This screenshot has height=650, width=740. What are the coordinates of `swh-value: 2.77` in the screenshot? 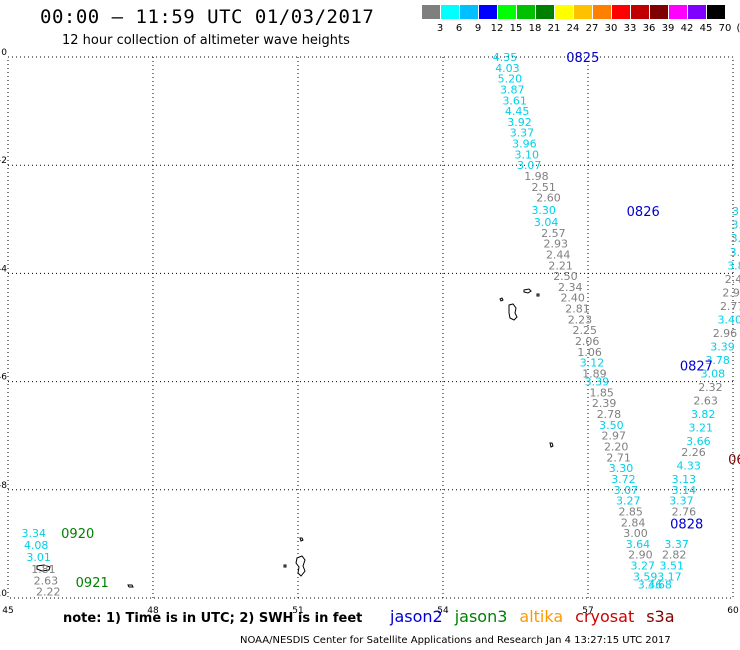 It's located at (730, 306).